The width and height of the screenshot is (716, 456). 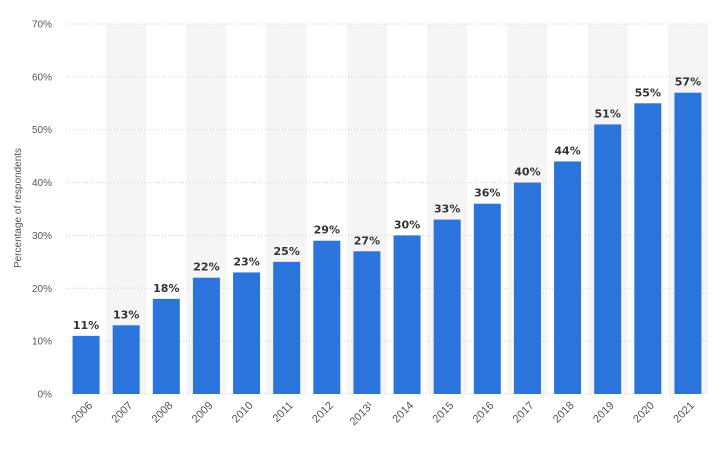 What do you see at coordinates (688, 82) in the screenshot?
I see `data-label: 57%` at bounding box center [688, 82].